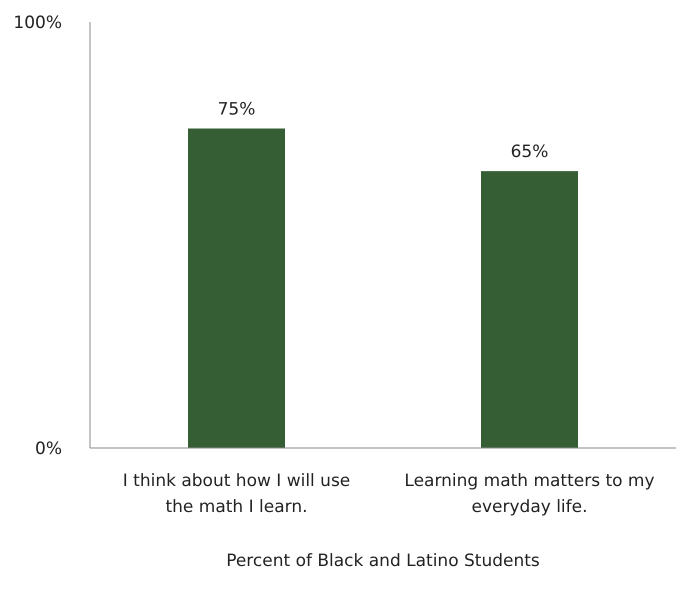 This screenshot has height=594, width=684. What do you see at coordinates (529, 152) in the screenshot?
I see `data-label: 65%` at bounding box center [529, 152].